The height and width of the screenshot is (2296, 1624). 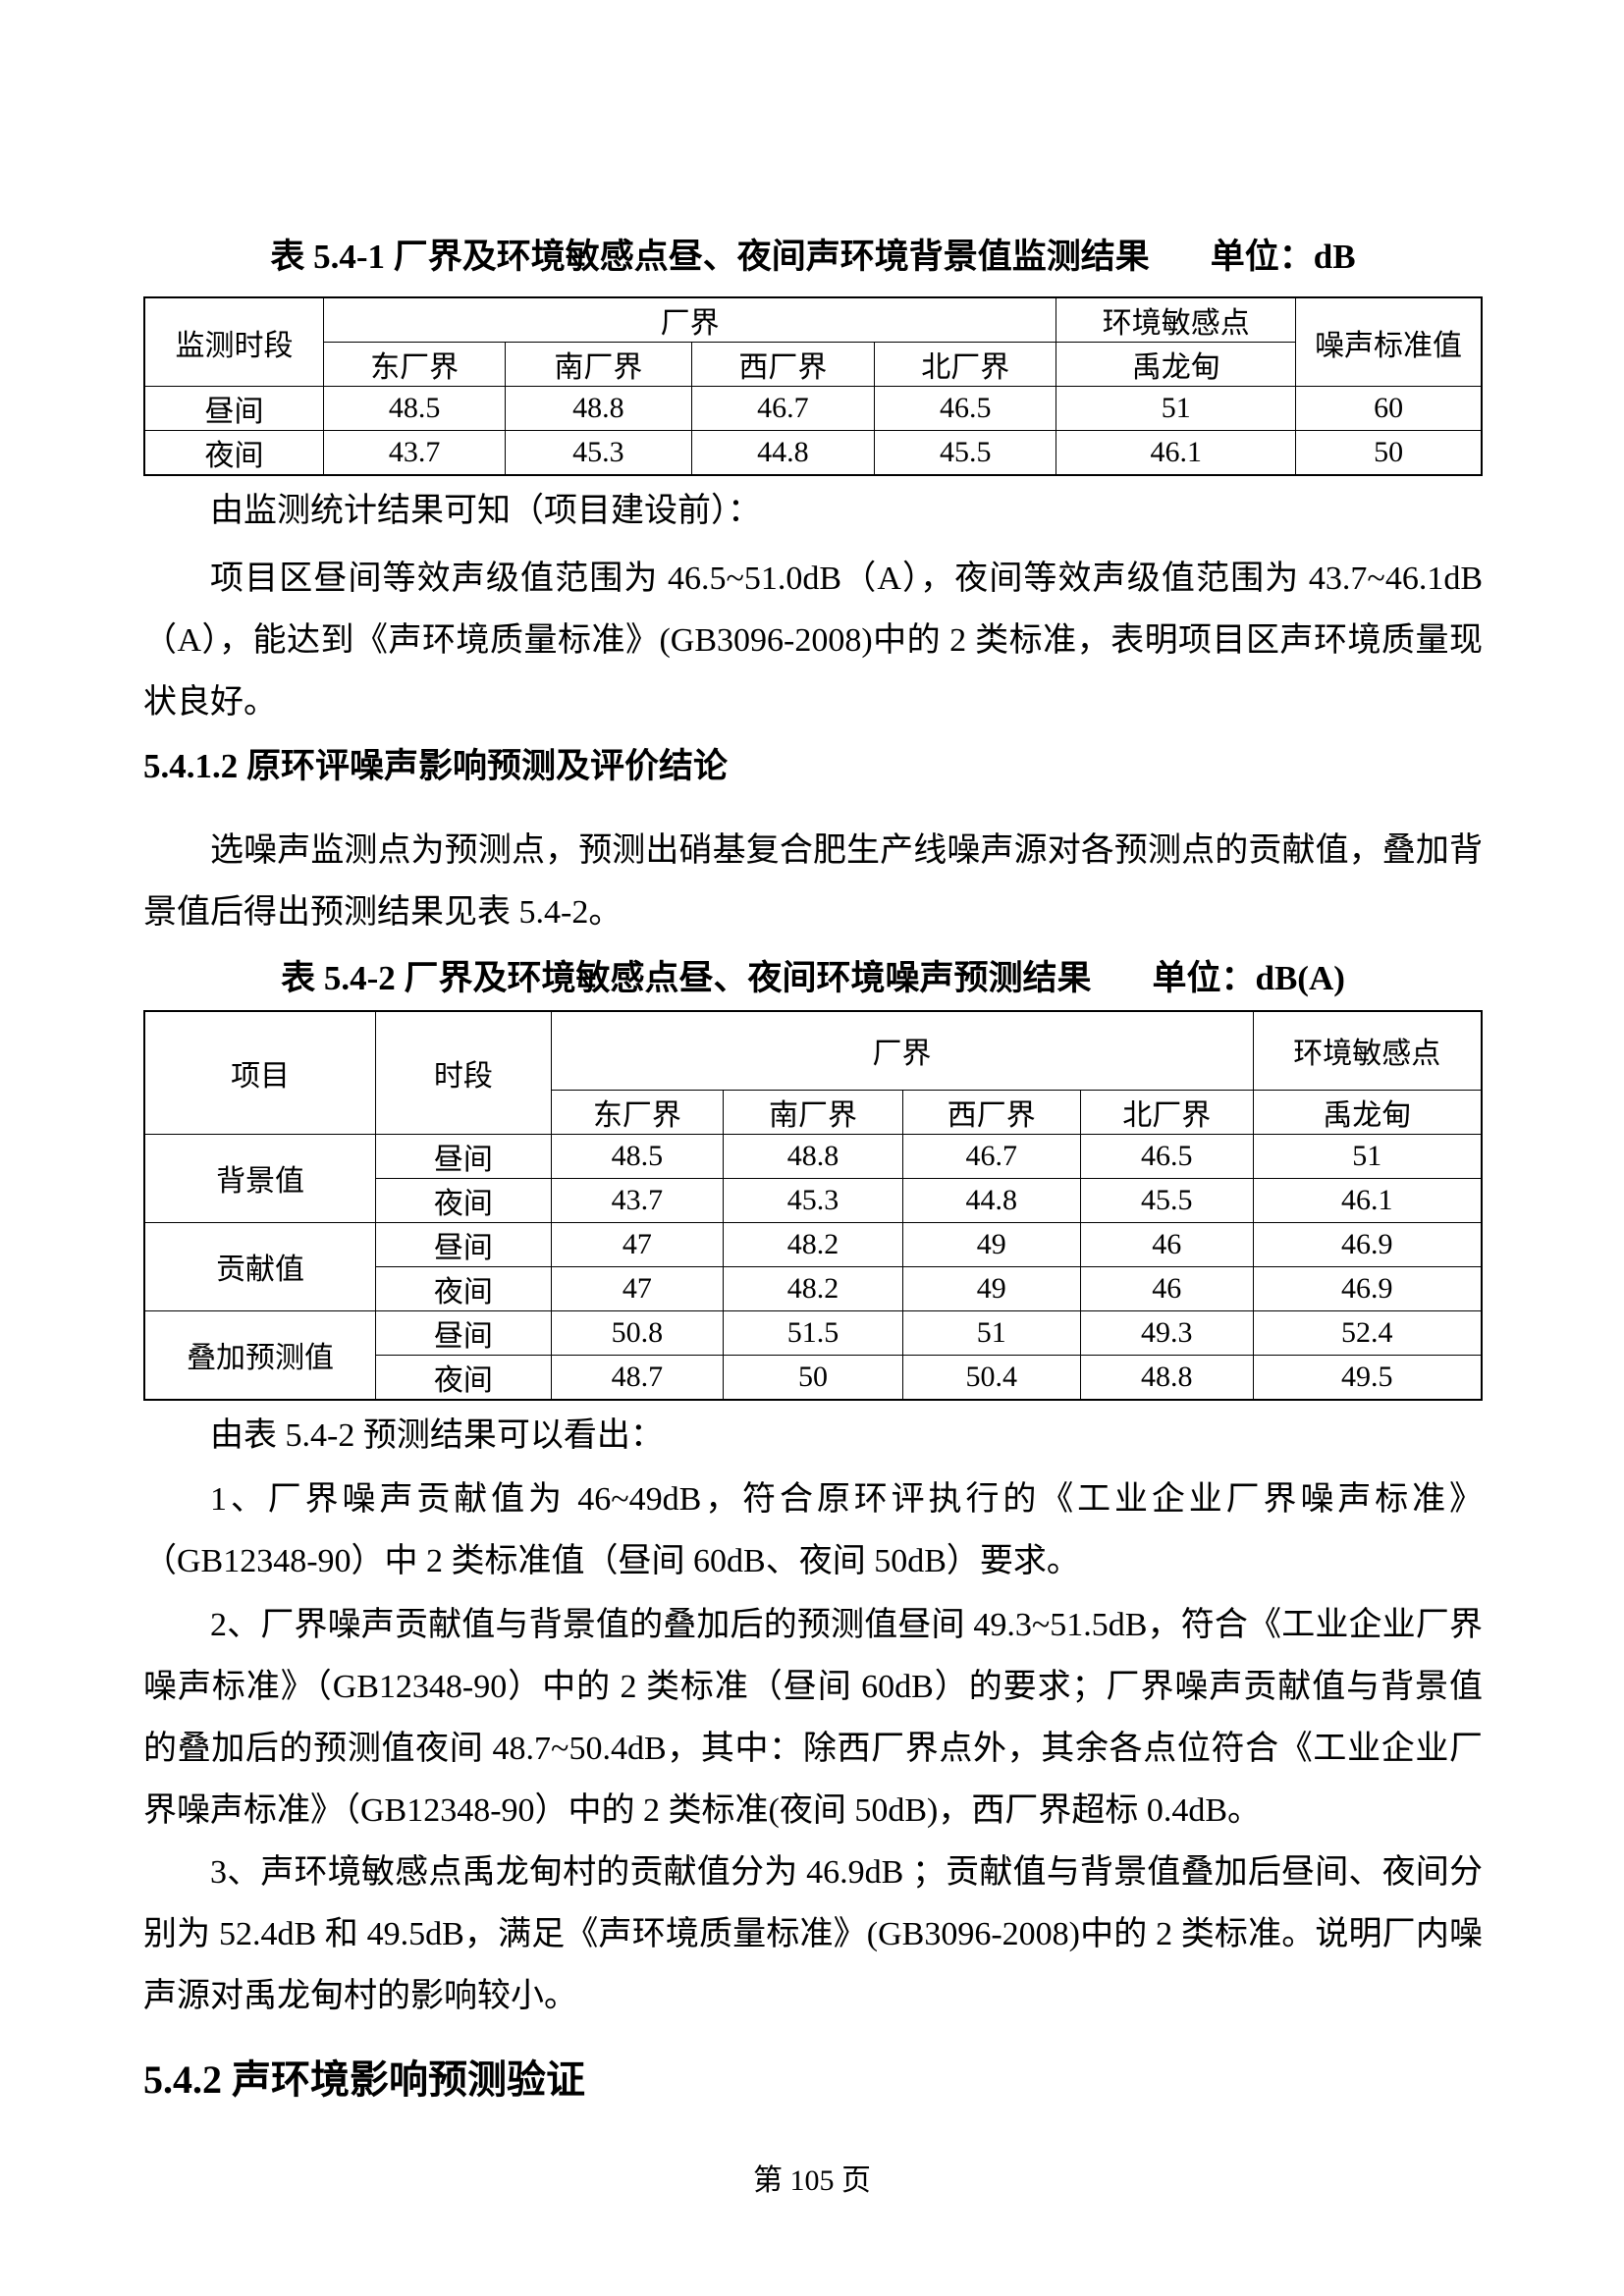 I want to click on heading-5-4-2: 5.4.2 声环境影响预测验证, so click(x=364, y=2079).